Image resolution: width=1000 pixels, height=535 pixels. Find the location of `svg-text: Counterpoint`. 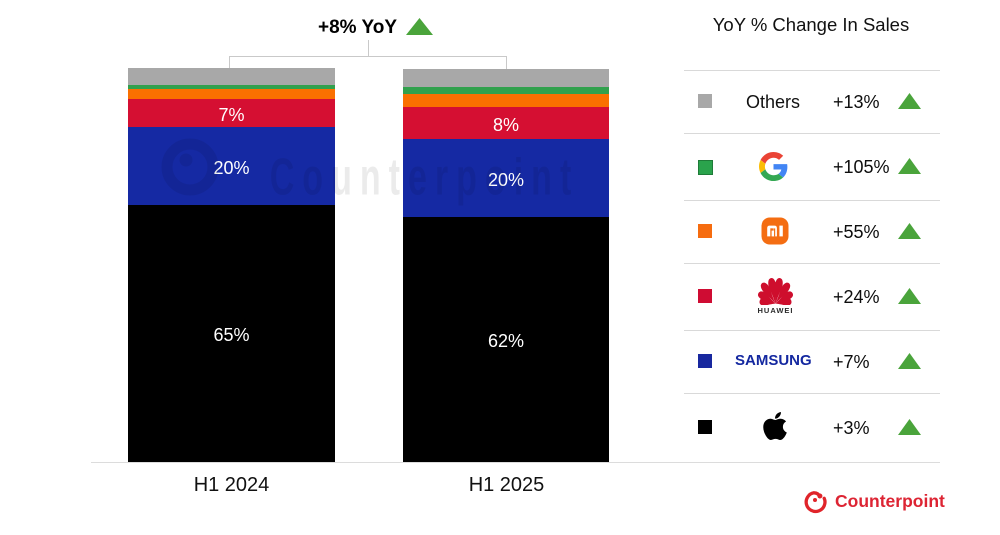

svg-text: Counterpoint is located at coordinates (425, 177).